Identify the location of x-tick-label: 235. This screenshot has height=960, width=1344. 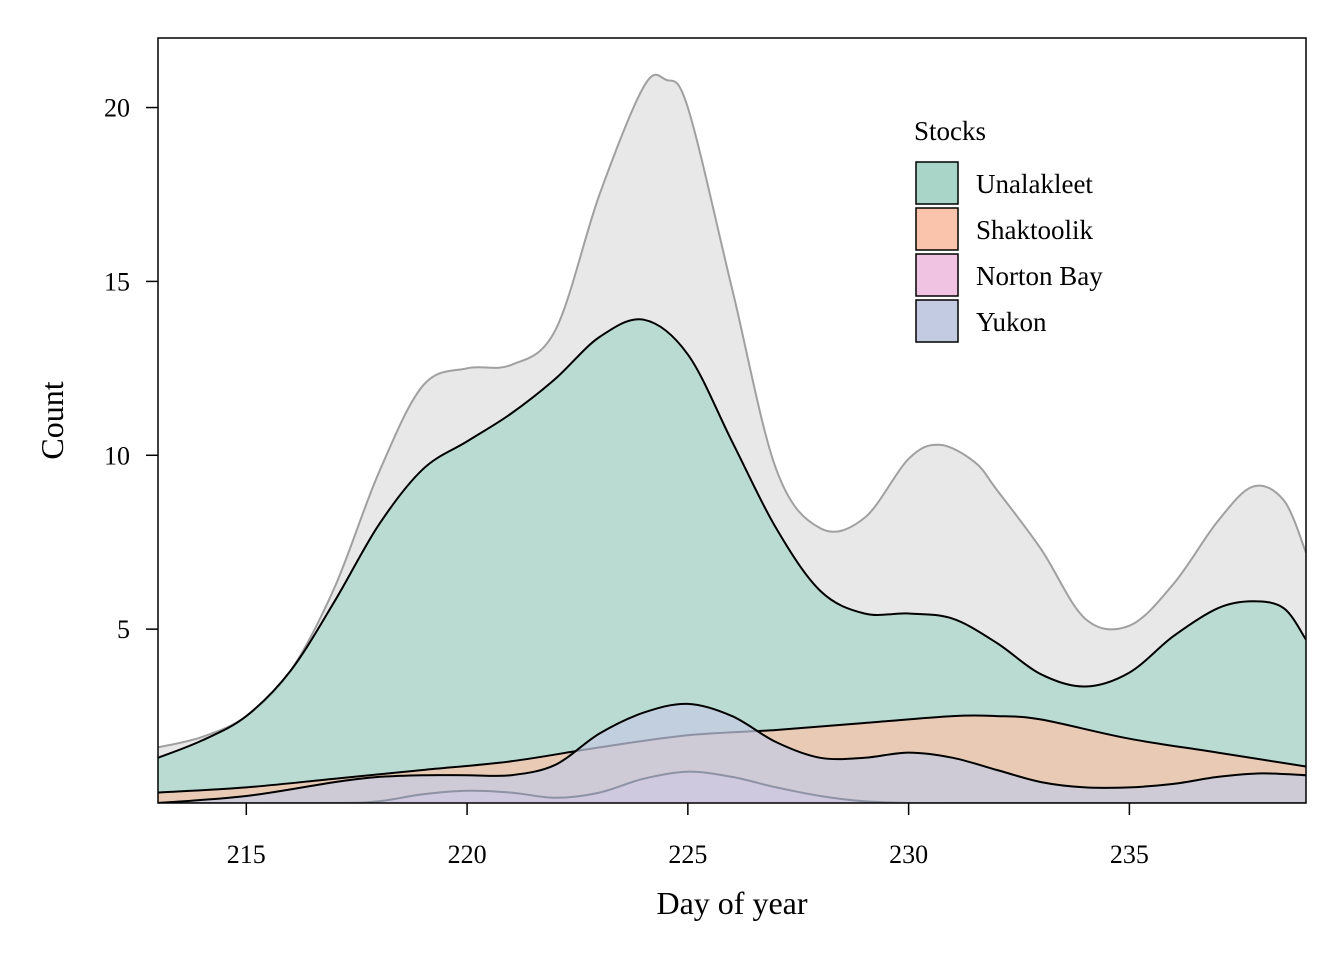
(1129, 854).